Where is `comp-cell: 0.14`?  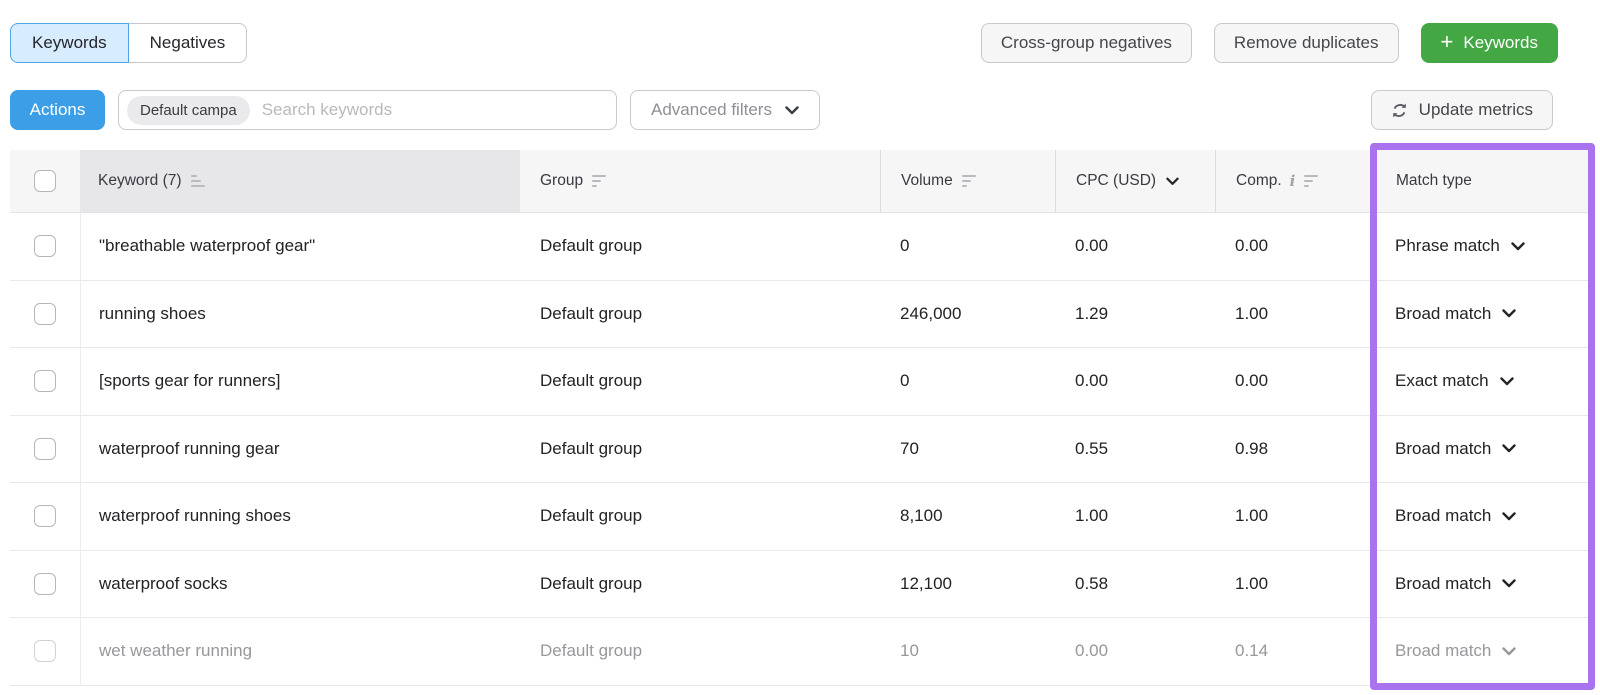
comp-cell: 0.14 is located at coordinates (1294, 651).